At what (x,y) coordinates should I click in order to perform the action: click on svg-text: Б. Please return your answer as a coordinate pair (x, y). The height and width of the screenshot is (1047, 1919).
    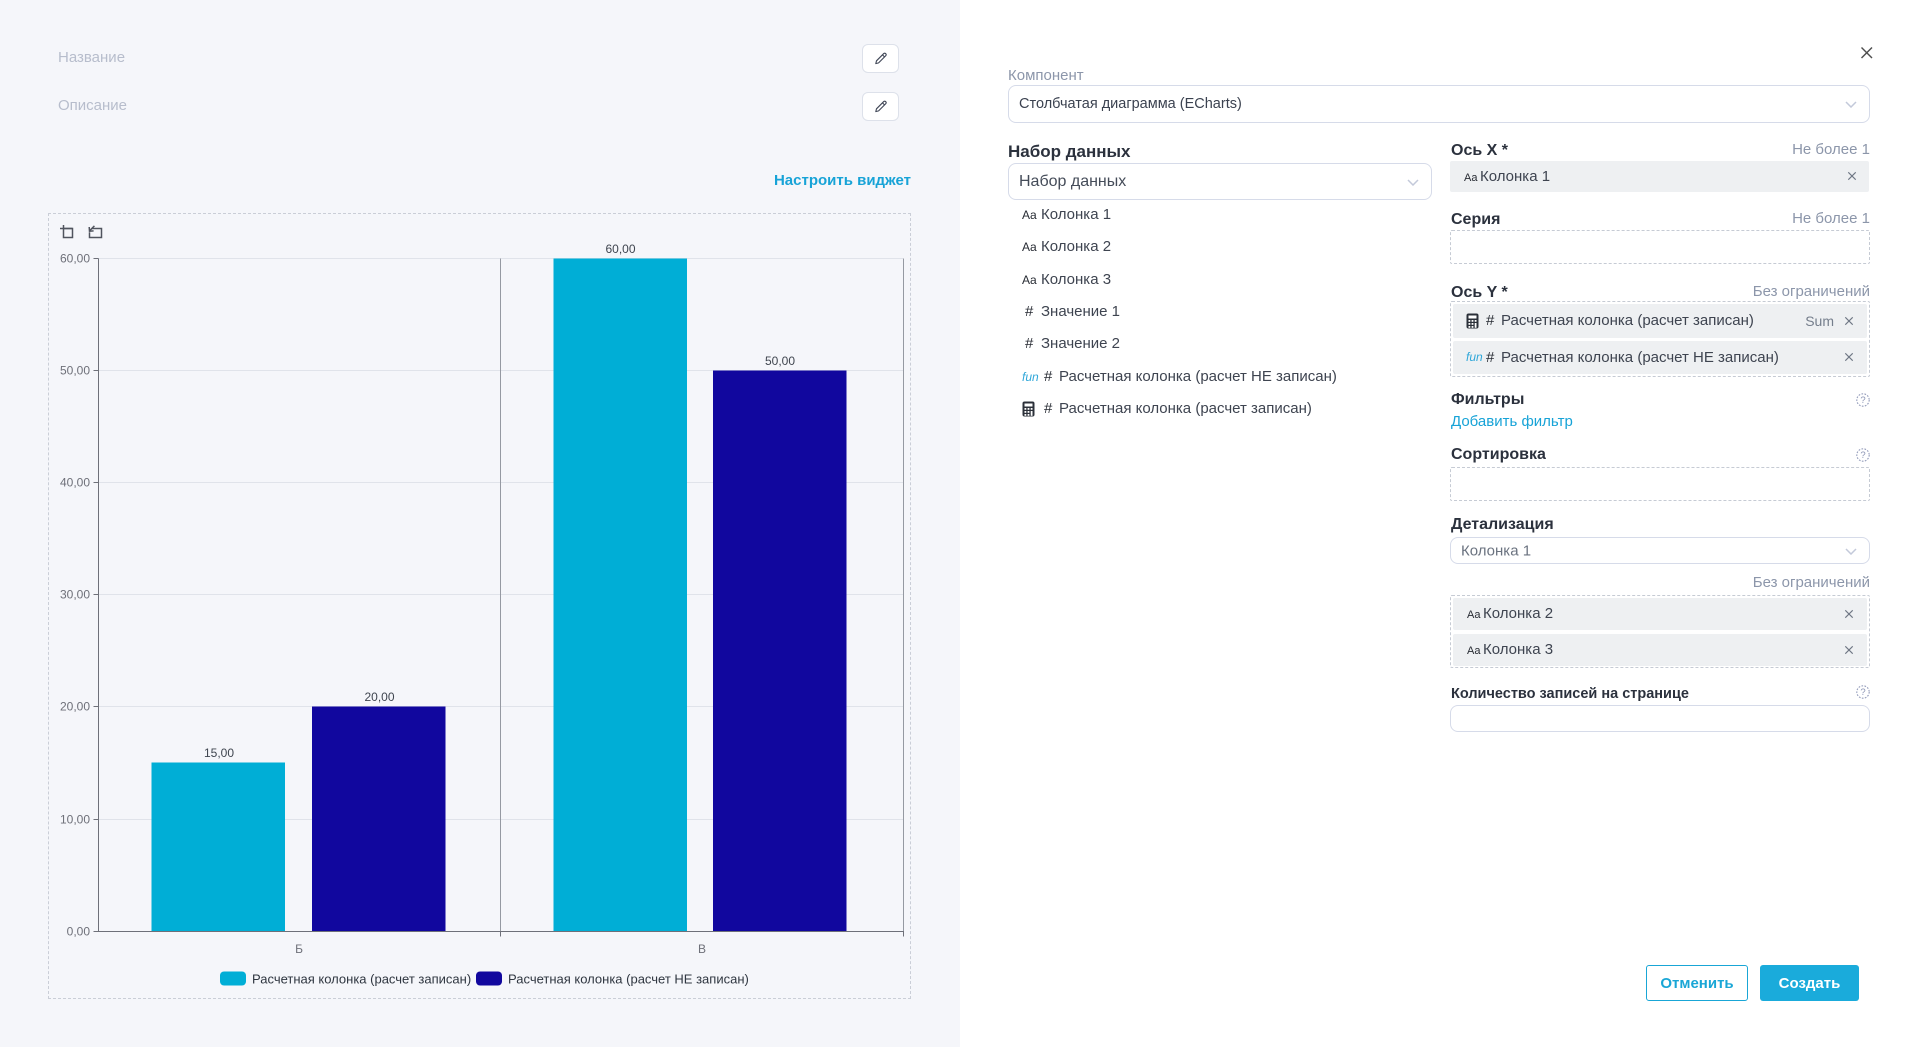
    Looking at the image, I should click on (299, 949).